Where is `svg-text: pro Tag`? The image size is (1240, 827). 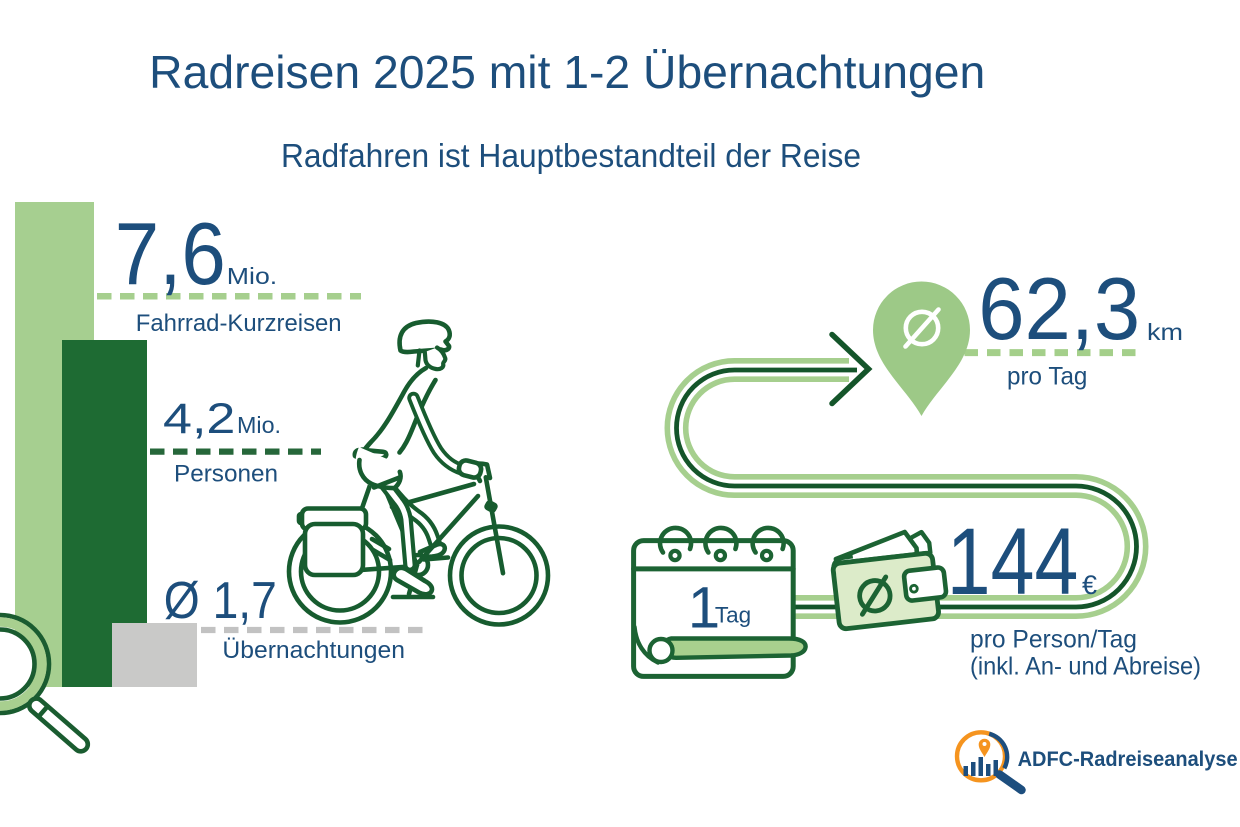
svg-text: pro Tag is located at coordinates (1047, 377).